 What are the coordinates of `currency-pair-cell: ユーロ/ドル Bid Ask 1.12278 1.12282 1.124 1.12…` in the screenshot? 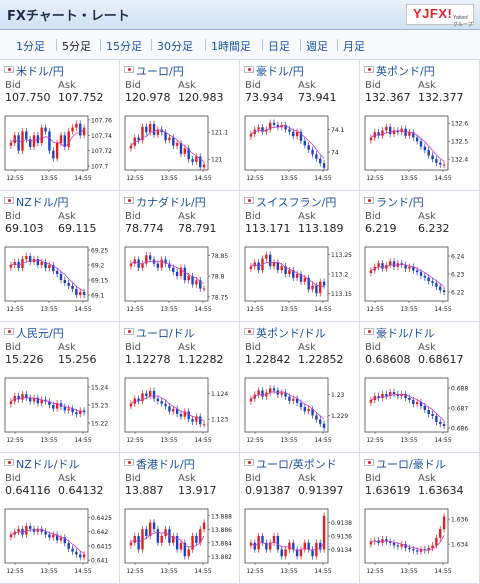 It's located at (180, 387).